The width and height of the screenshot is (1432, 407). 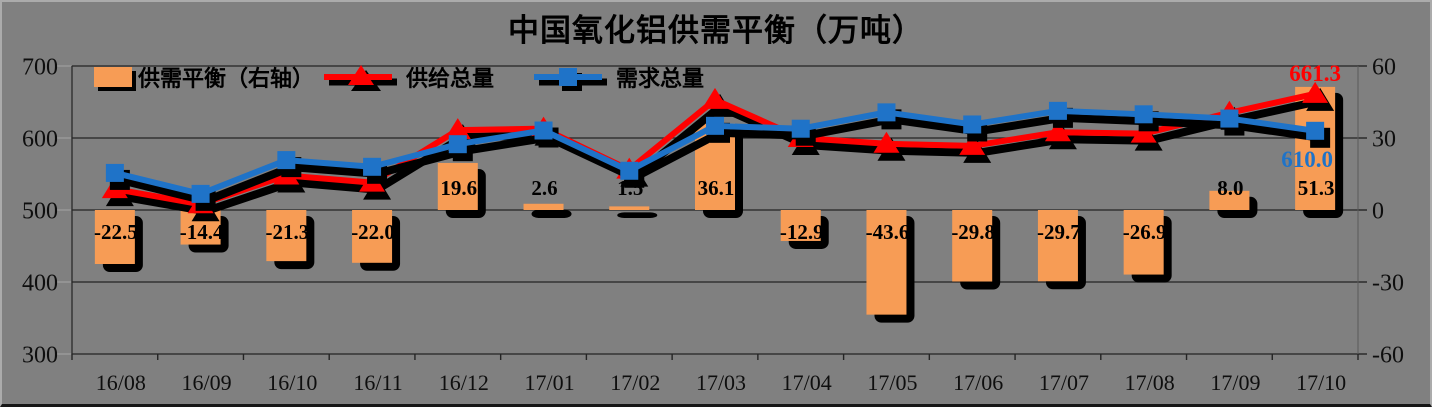 I want to click on demand-marker-17/04, so click(x=800, y=128).